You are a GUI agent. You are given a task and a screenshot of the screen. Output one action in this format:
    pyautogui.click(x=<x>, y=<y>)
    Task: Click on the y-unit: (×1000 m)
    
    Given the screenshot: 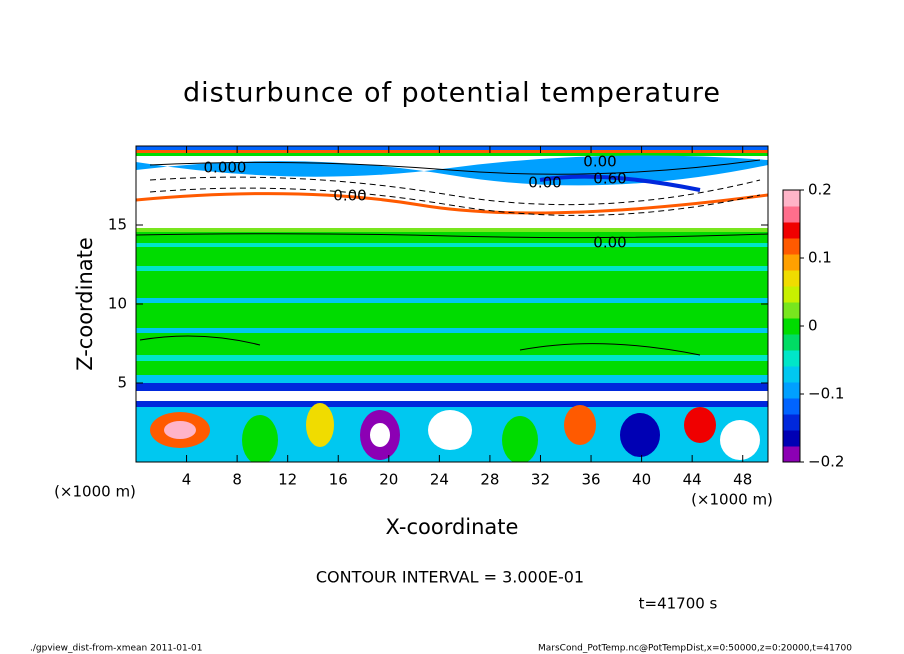 What is the action you would take?
    pyautogui.click(x=95, y=492)
    